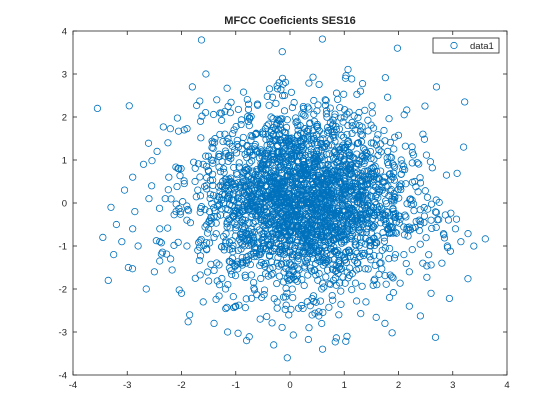 The width and height of the screenshot is (560, 420). What do you see at coordinates (64, 32) in the screenshot?
I see `y-tick-label: 4` at bounding box center [64, 32].